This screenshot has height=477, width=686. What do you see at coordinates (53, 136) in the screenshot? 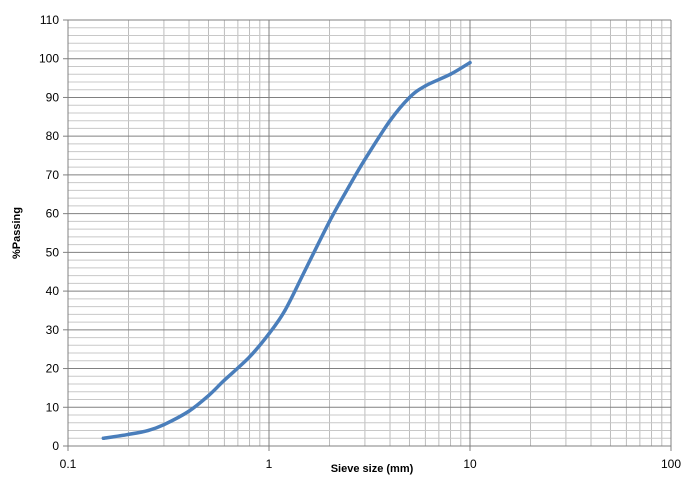
I see `y-tick-label: 80` at bounding box center [53, 136].